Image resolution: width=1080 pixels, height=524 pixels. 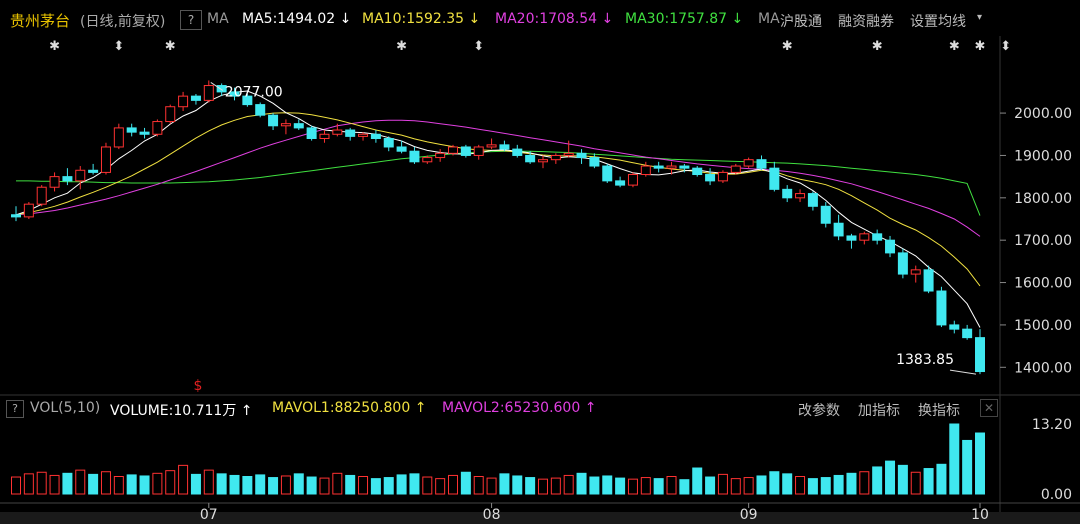 I want to click on volume-tick-label: 0.00, so click(x=1056, y=495).